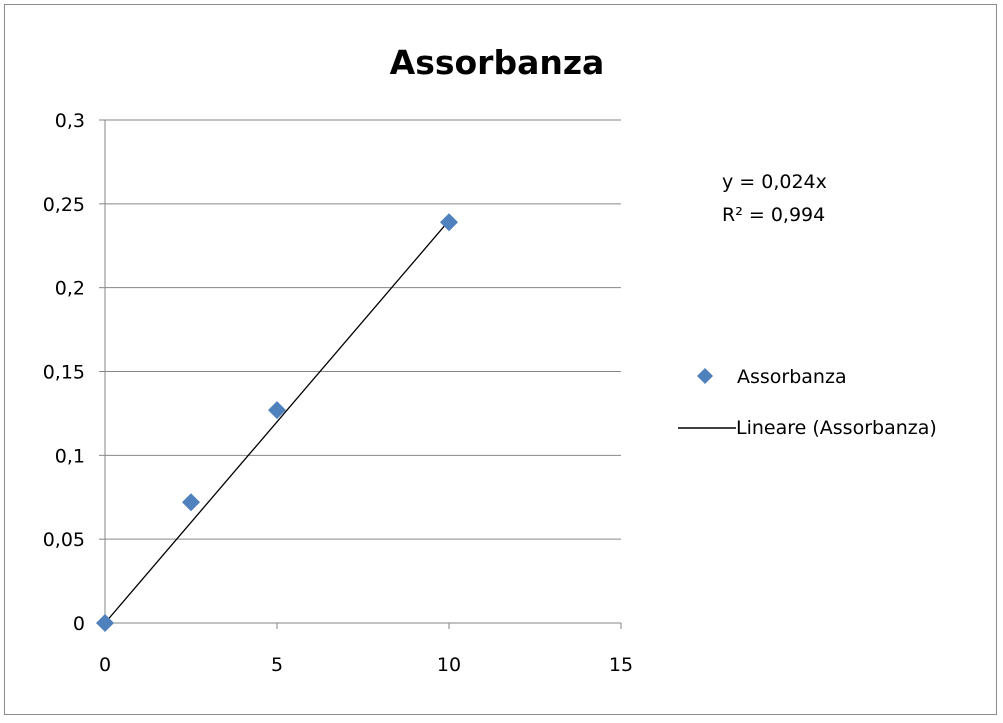 The height and width of the screenshot is (723, 1003). I want to click on y-tick-label: 0,2, so click(70, 289).